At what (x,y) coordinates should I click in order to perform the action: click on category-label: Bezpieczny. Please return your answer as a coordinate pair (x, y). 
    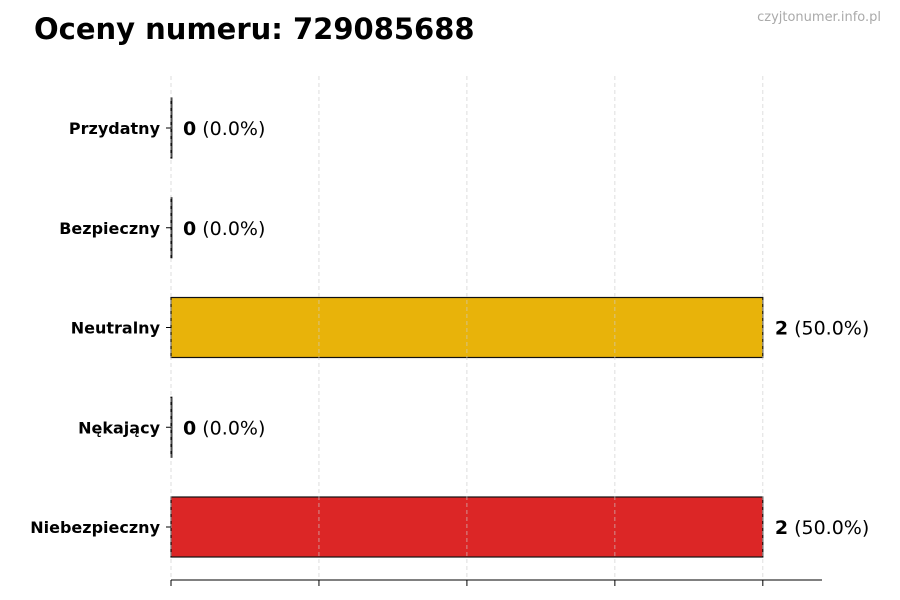
    Looking at the image, I should click on (109, 228).